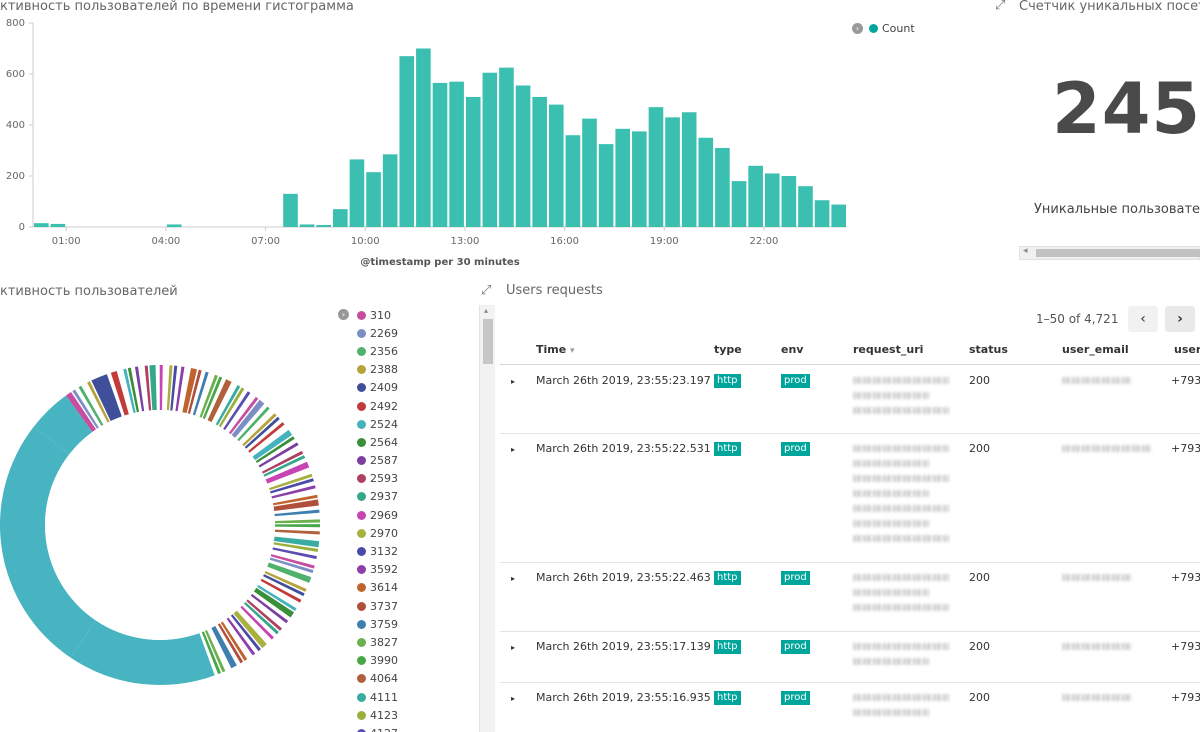 This screenshot has width=1200, height=732. What do you see at coordinates (400, 533) in the screenshot?
I see `legend-item: 2970` at bounding box center [400, 533].